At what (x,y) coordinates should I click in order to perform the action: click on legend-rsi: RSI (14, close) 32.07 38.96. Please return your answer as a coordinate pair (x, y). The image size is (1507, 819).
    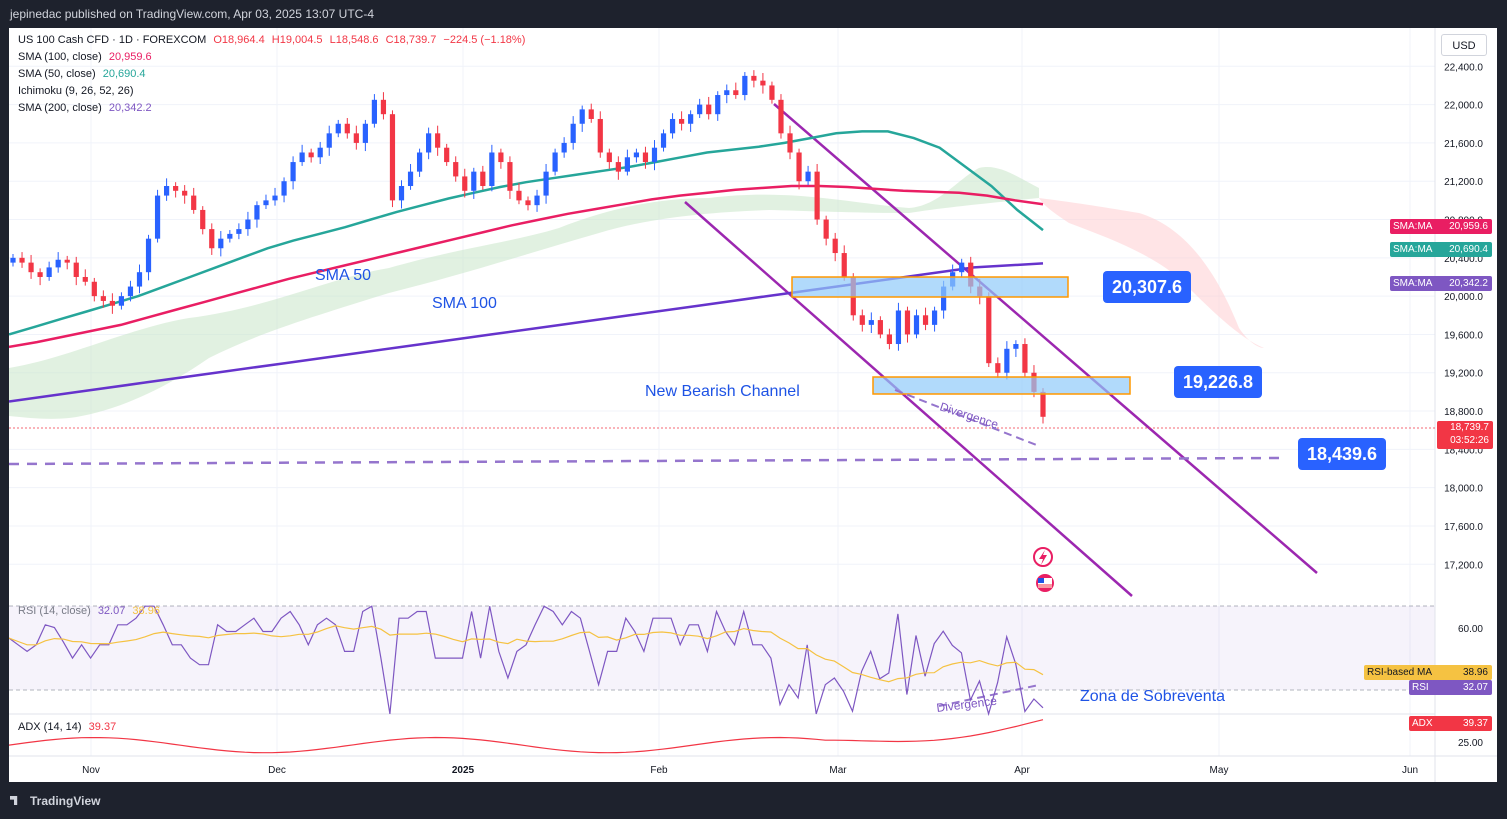
    Looking at the image, I should click on (89, 611).